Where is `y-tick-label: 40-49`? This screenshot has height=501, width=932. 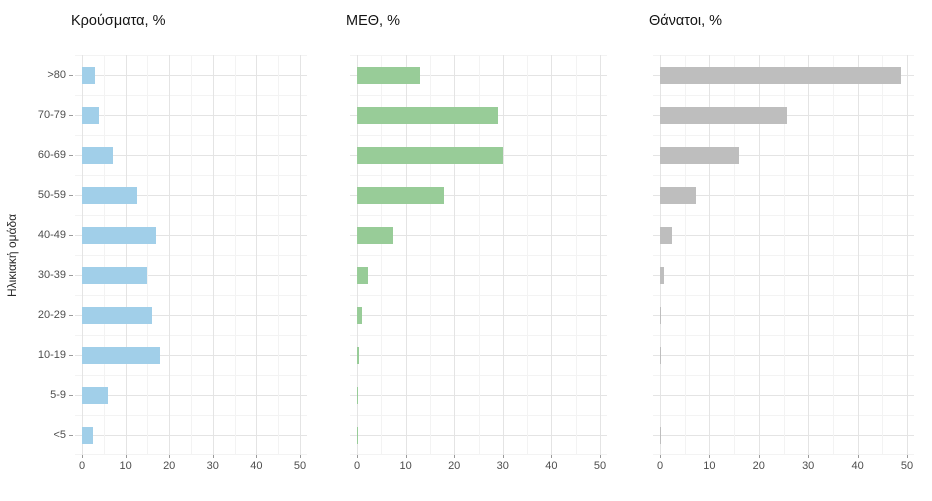 y-tick-label: 40-49 is located at coordinates (51, 235).